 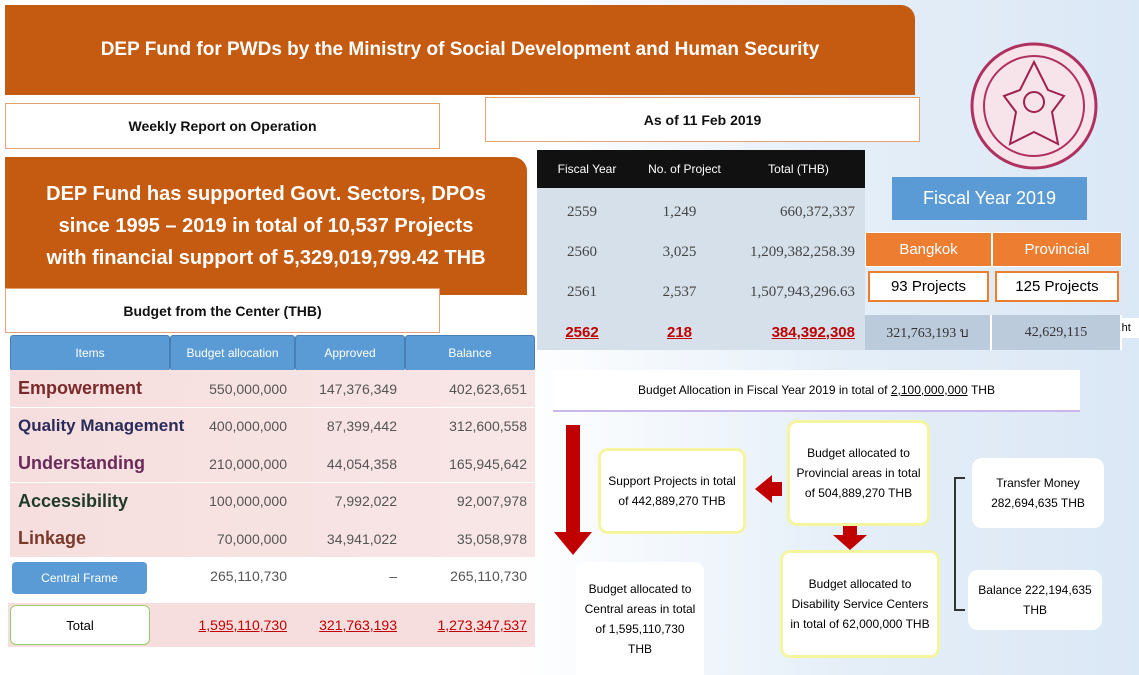 What do you see at coordinates (989, 198) in the screenshot?
I see `fy-title: Fiscal Year 2019` at bounding box center [989, 198].